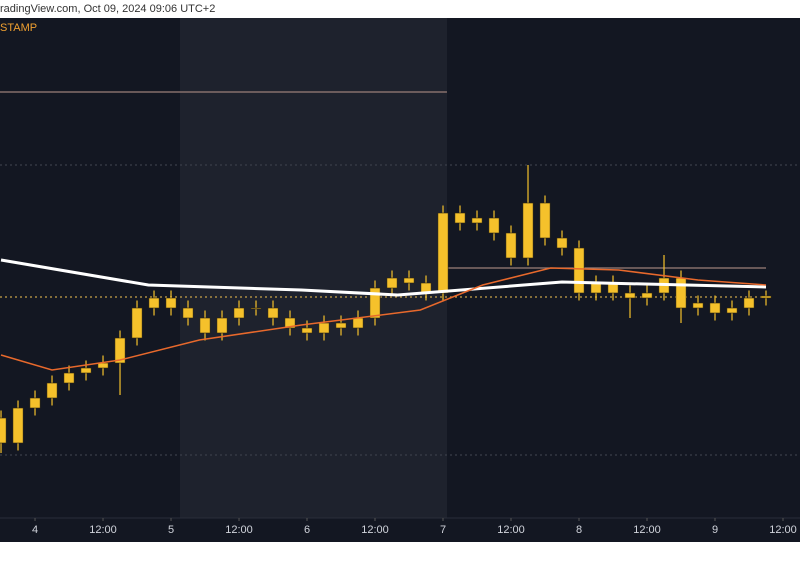  What do you see at coordinates (715, 530) in the screenshot?
I see `x-tick-label: 9` at bounding box center [715, 530].